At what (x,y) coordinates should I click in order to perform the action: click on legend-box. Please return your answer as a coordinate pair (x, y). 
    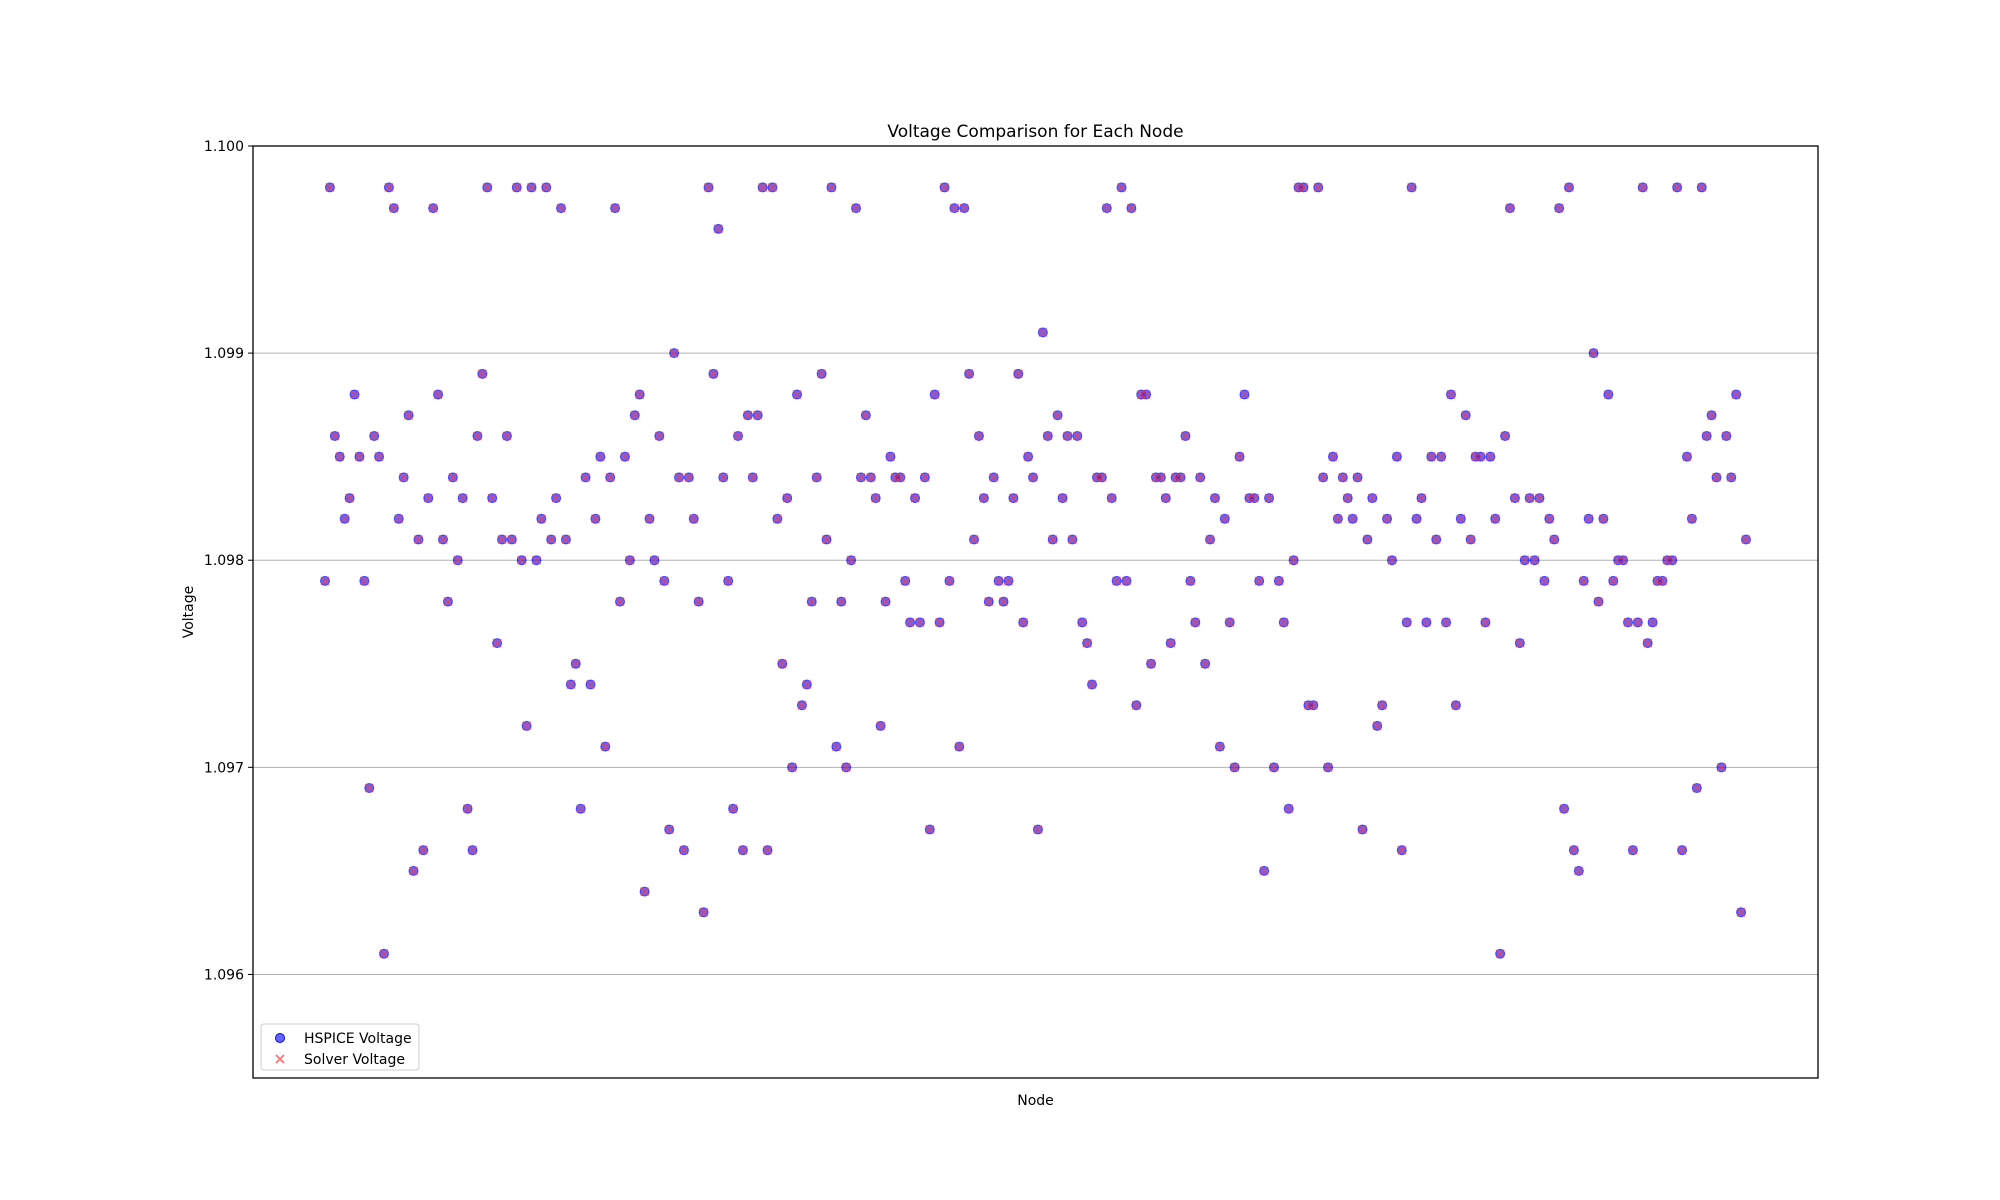
    Looking at the image, I should click on (340, 1047).